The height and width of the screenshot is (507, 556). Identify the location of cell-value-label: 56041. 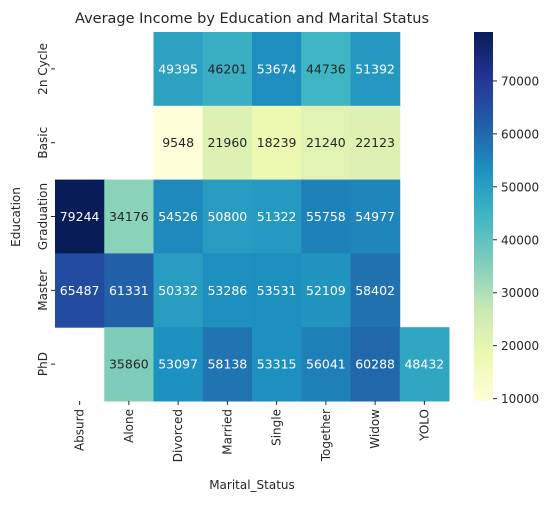
(326, 364).